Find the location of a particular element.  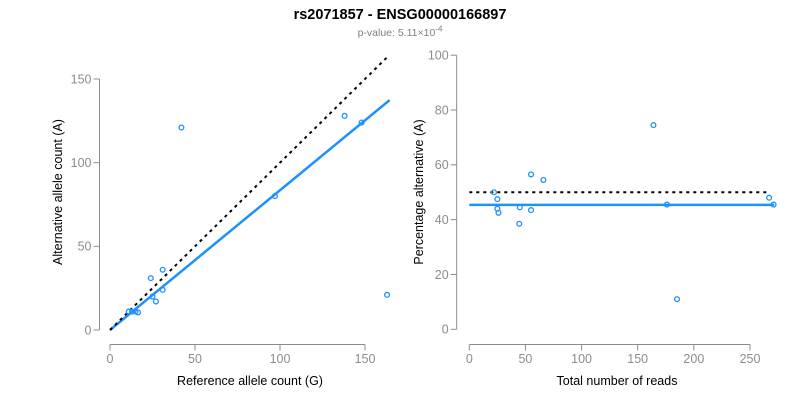

right-xaxis-label: Total number of reads is located at coordinates (617, 381).